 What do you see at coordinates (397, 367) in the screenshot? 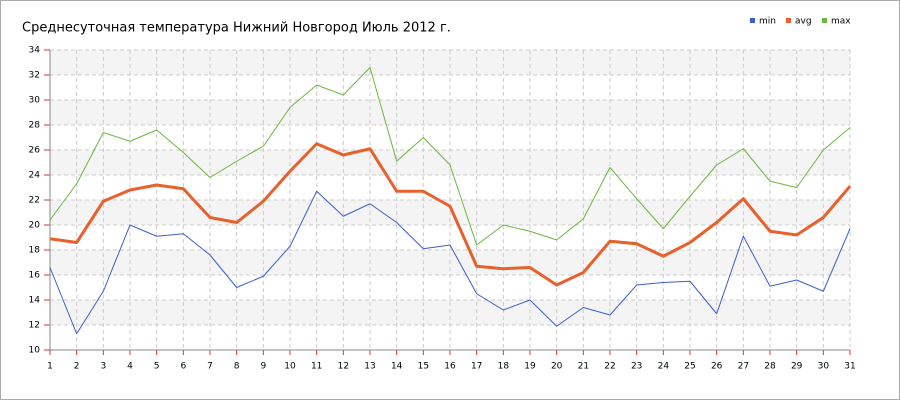
I see `x-tick-label: 14` at bounding box center [397, 367].